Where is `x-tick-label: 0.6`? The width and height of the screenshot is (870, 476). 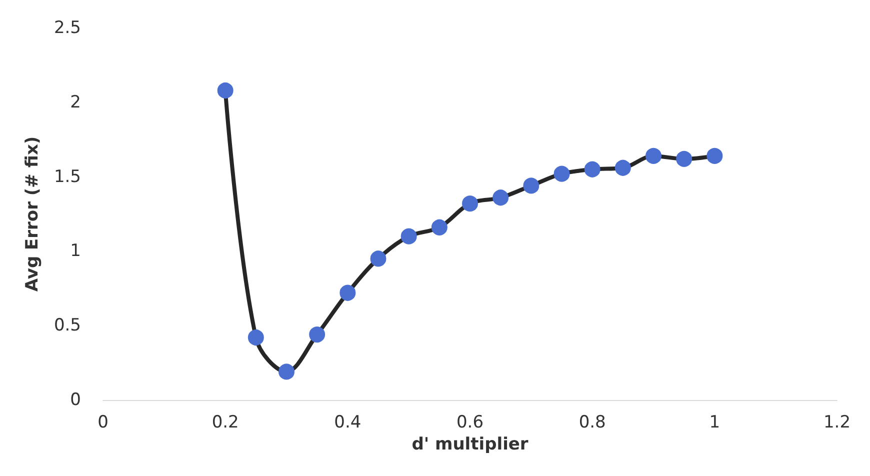 x-tick-label: 0.6 is located at coordinates (470, 422).